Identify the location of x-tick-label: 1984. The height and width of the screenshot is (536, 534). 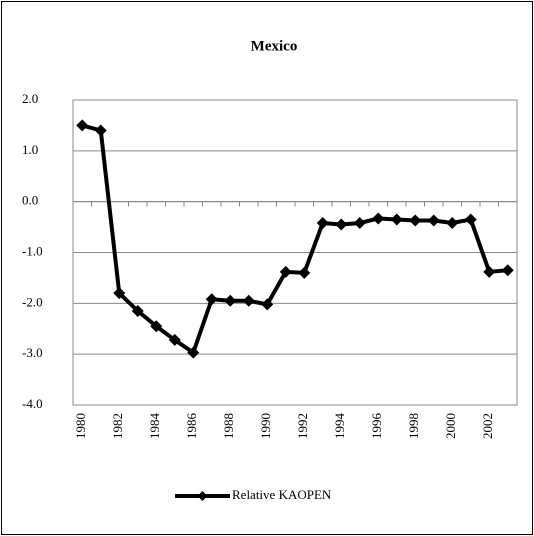
(154, 426).